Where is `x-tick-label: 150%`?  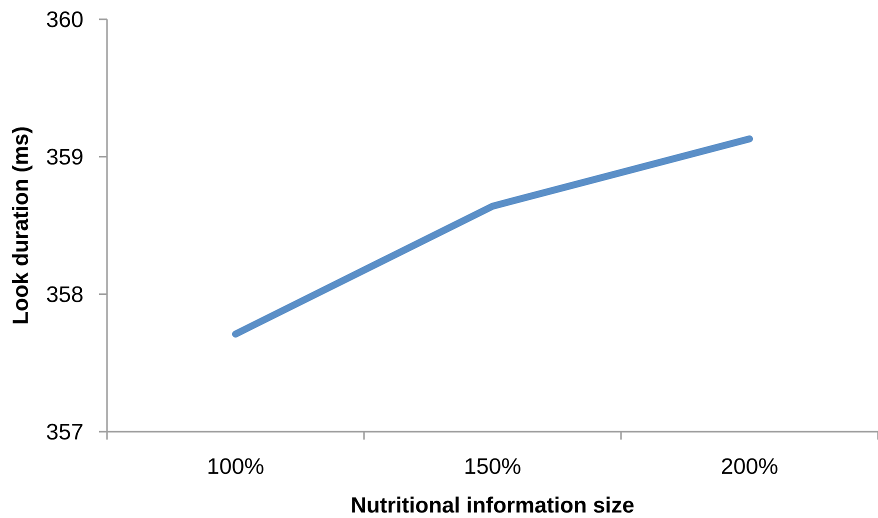
x-tick-label: 150% is located at coordinates (493, 466).